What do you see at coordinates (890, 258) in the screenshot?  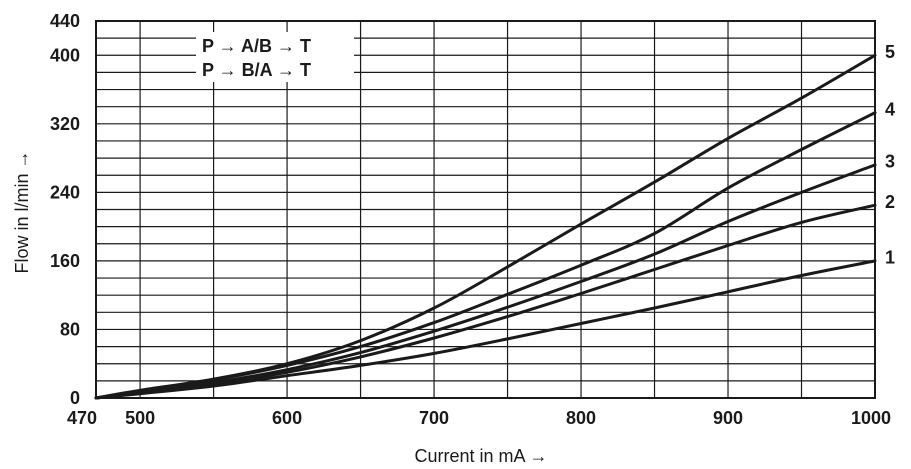 I see `series-label-1: 1` at bounding box center [890, 258].